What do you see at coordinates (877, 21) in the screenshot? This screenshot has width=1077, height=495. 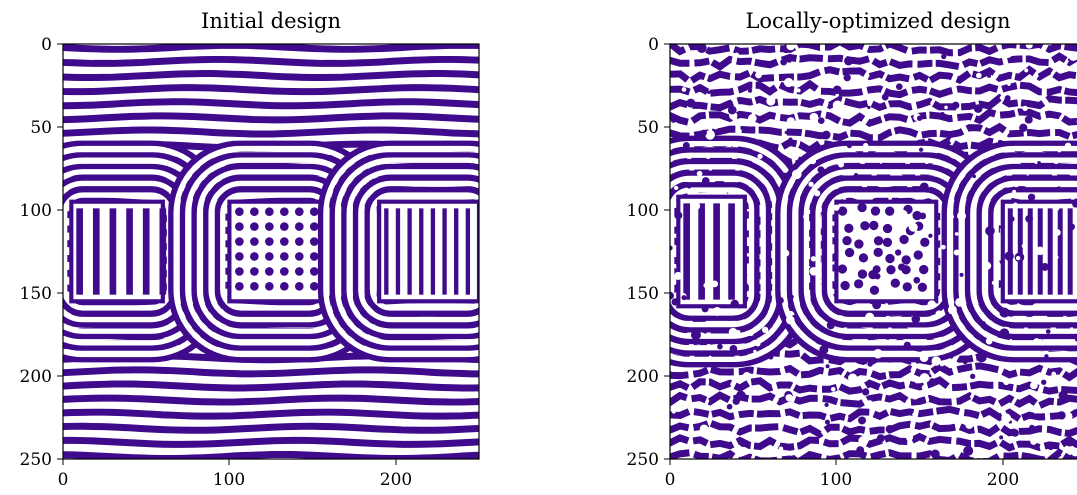 I see `chart-title: Locally-optimized design` at bounding box center [877, 21].